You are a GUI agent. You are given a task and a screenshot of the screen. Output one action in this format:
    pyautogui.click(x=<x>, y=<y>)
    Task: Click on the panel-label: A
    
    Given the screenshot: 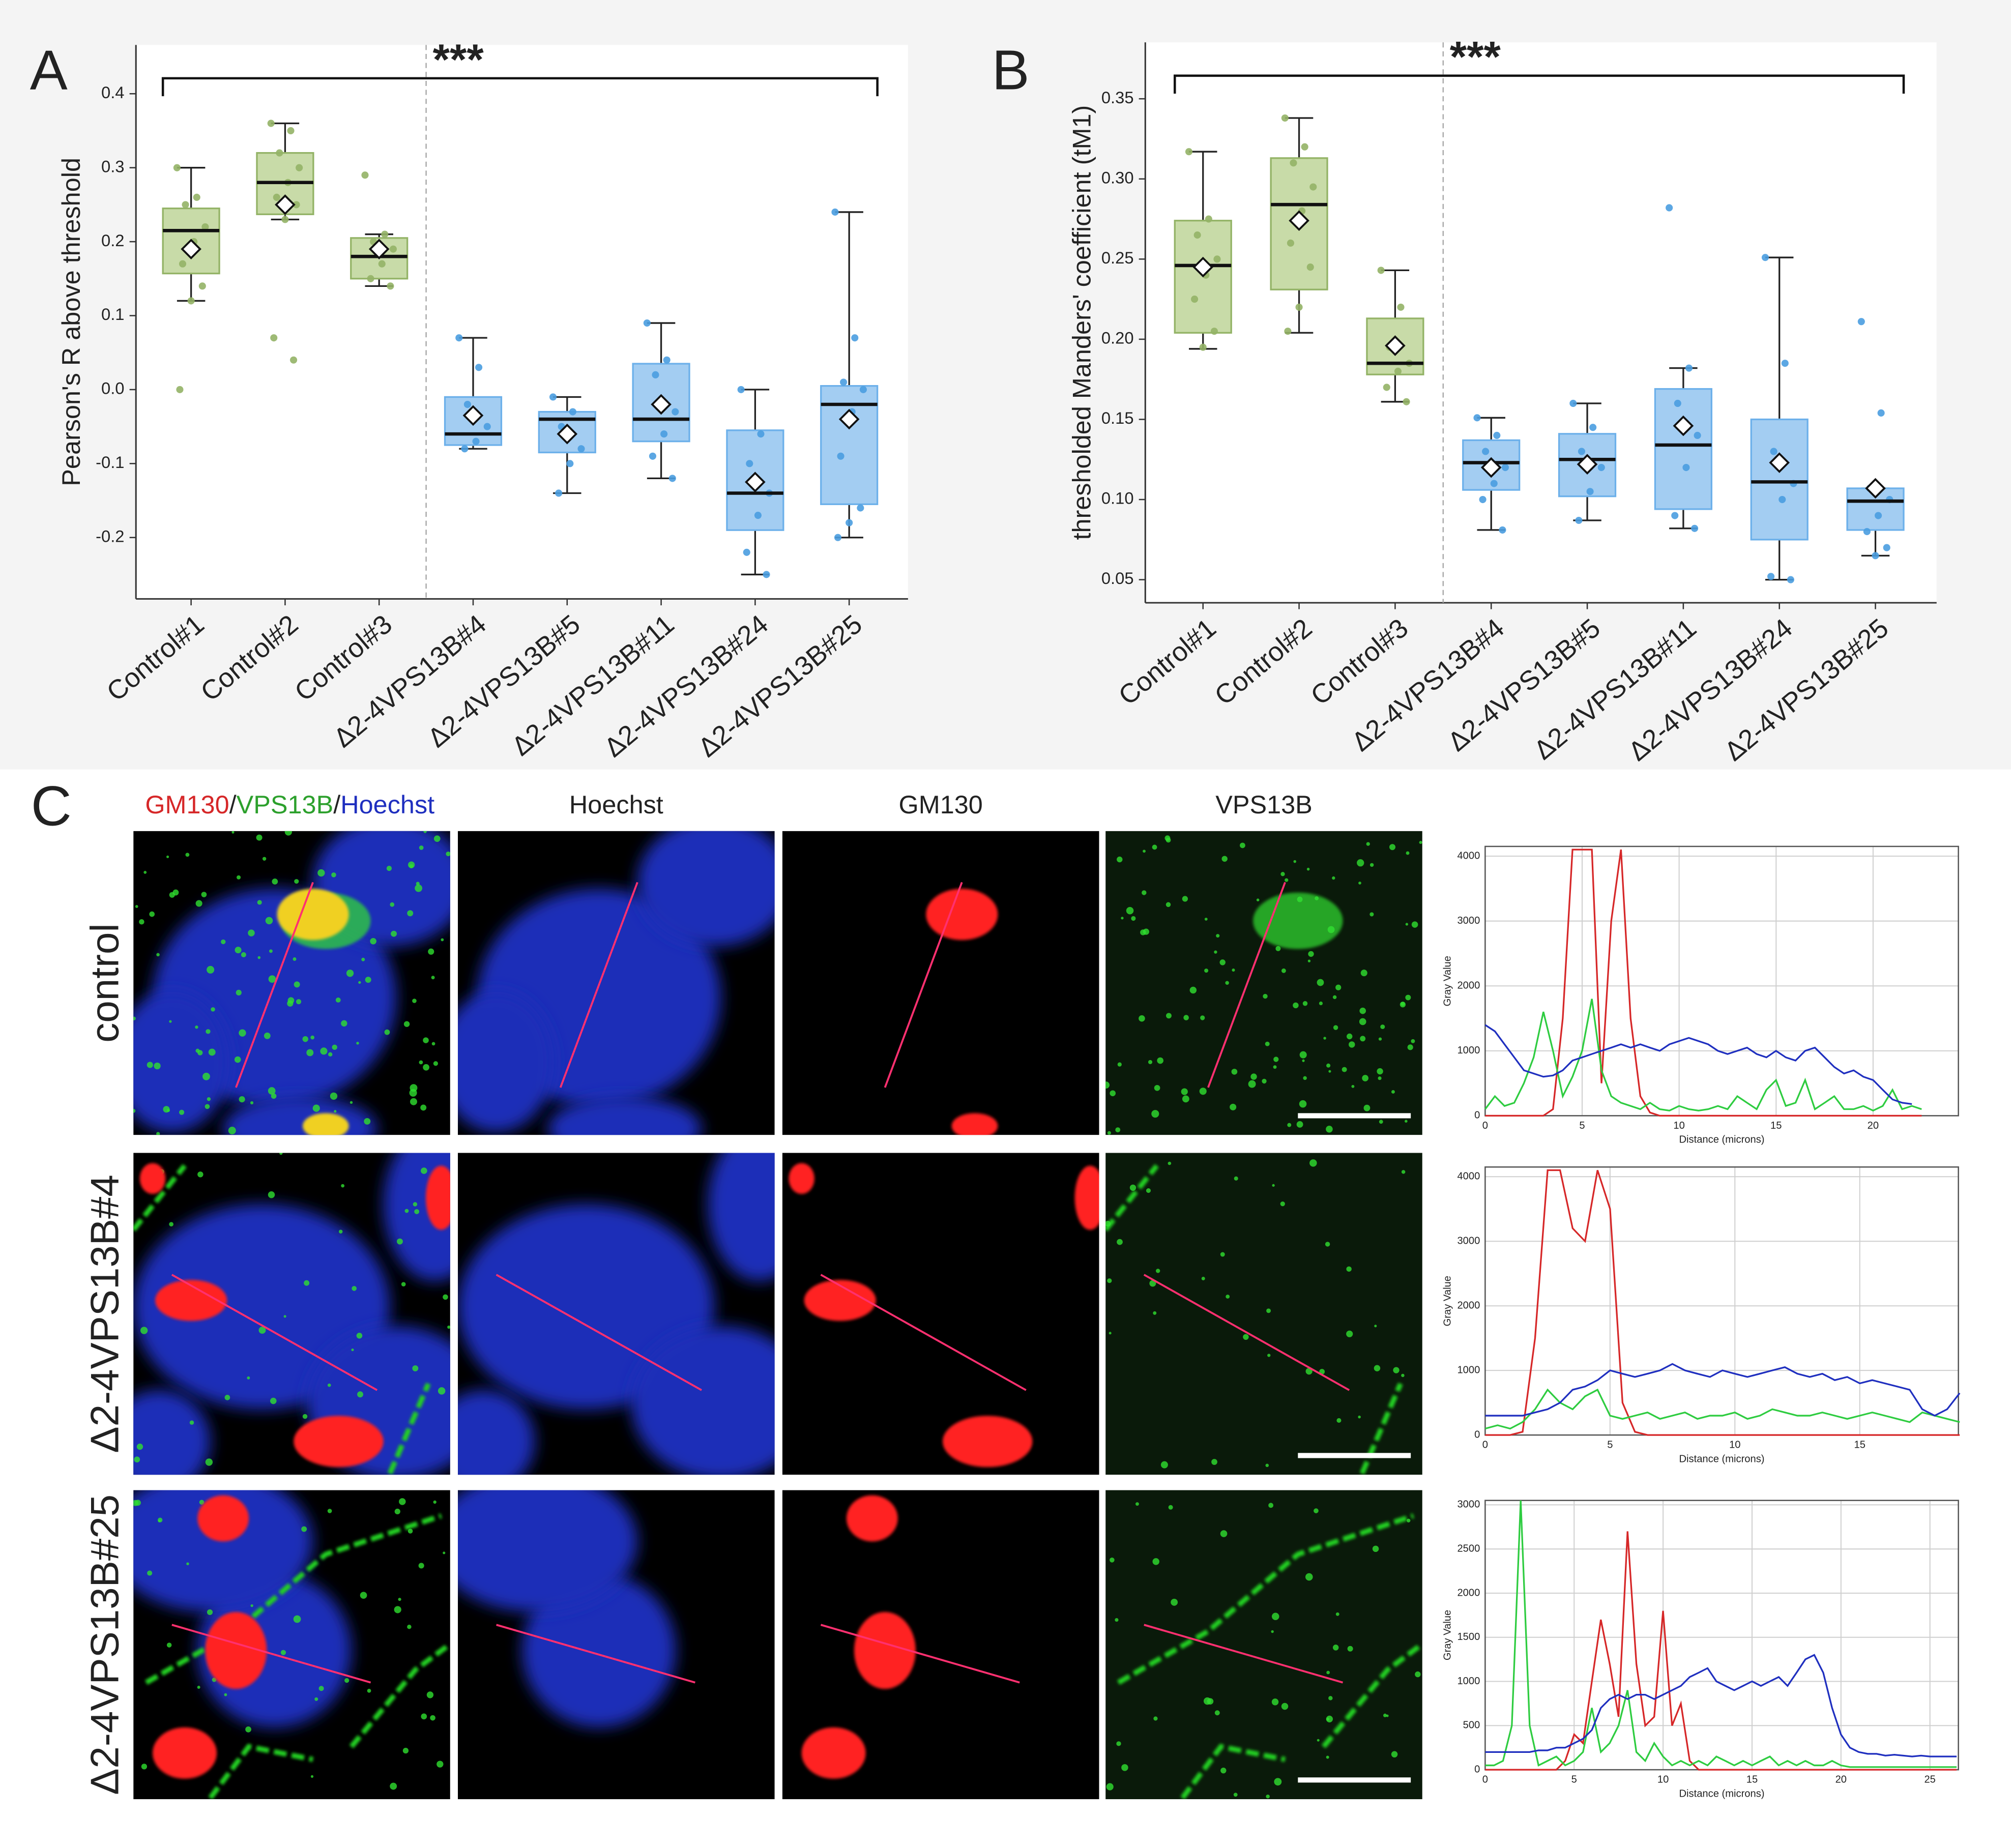 What is the action you would take?
    pyautogui.click(x=49, y=70)
    